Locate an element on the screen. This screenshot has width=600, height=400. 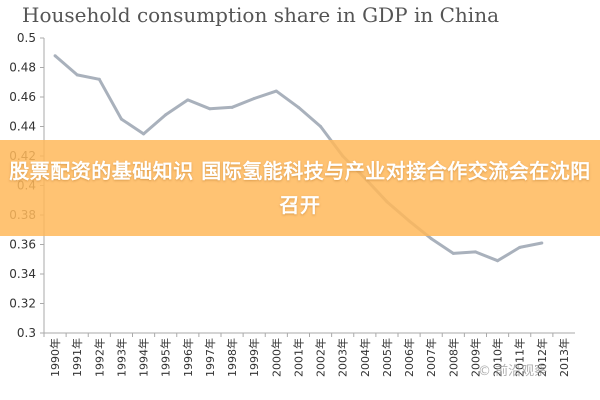
y-tick-label: 0.34 is located at coordinates (22, 274).